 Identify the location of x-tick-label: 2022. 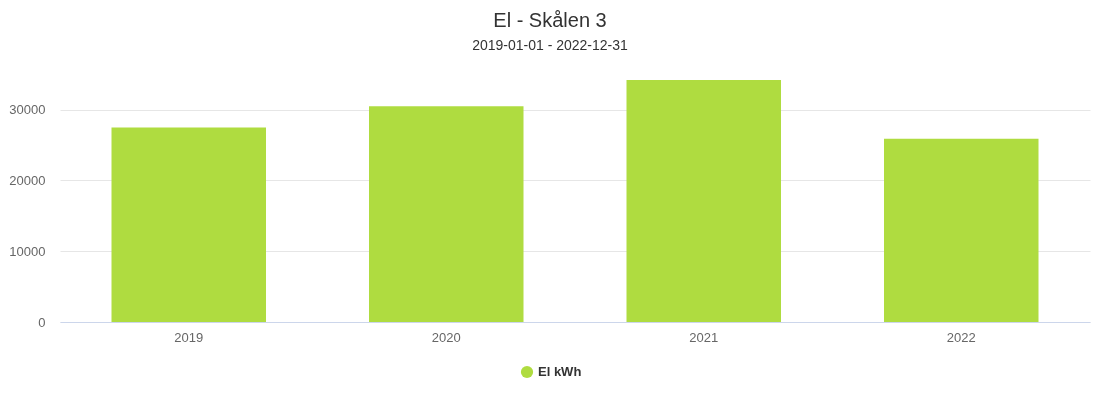
(961, 337).